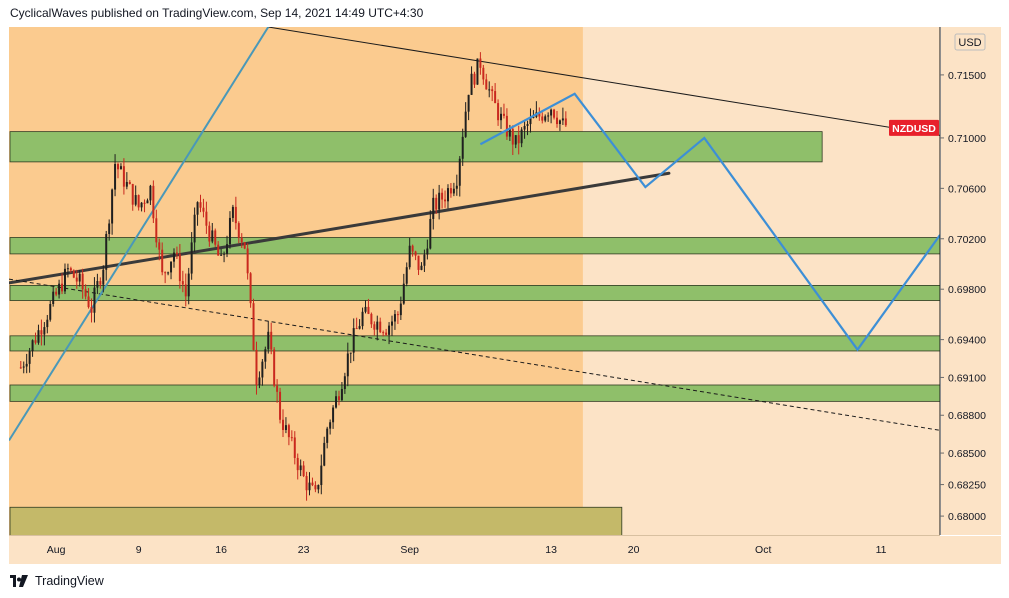 The height and width of the screenshot is (598, 1009). I want to click on time-axis-background, so click(505, 550).